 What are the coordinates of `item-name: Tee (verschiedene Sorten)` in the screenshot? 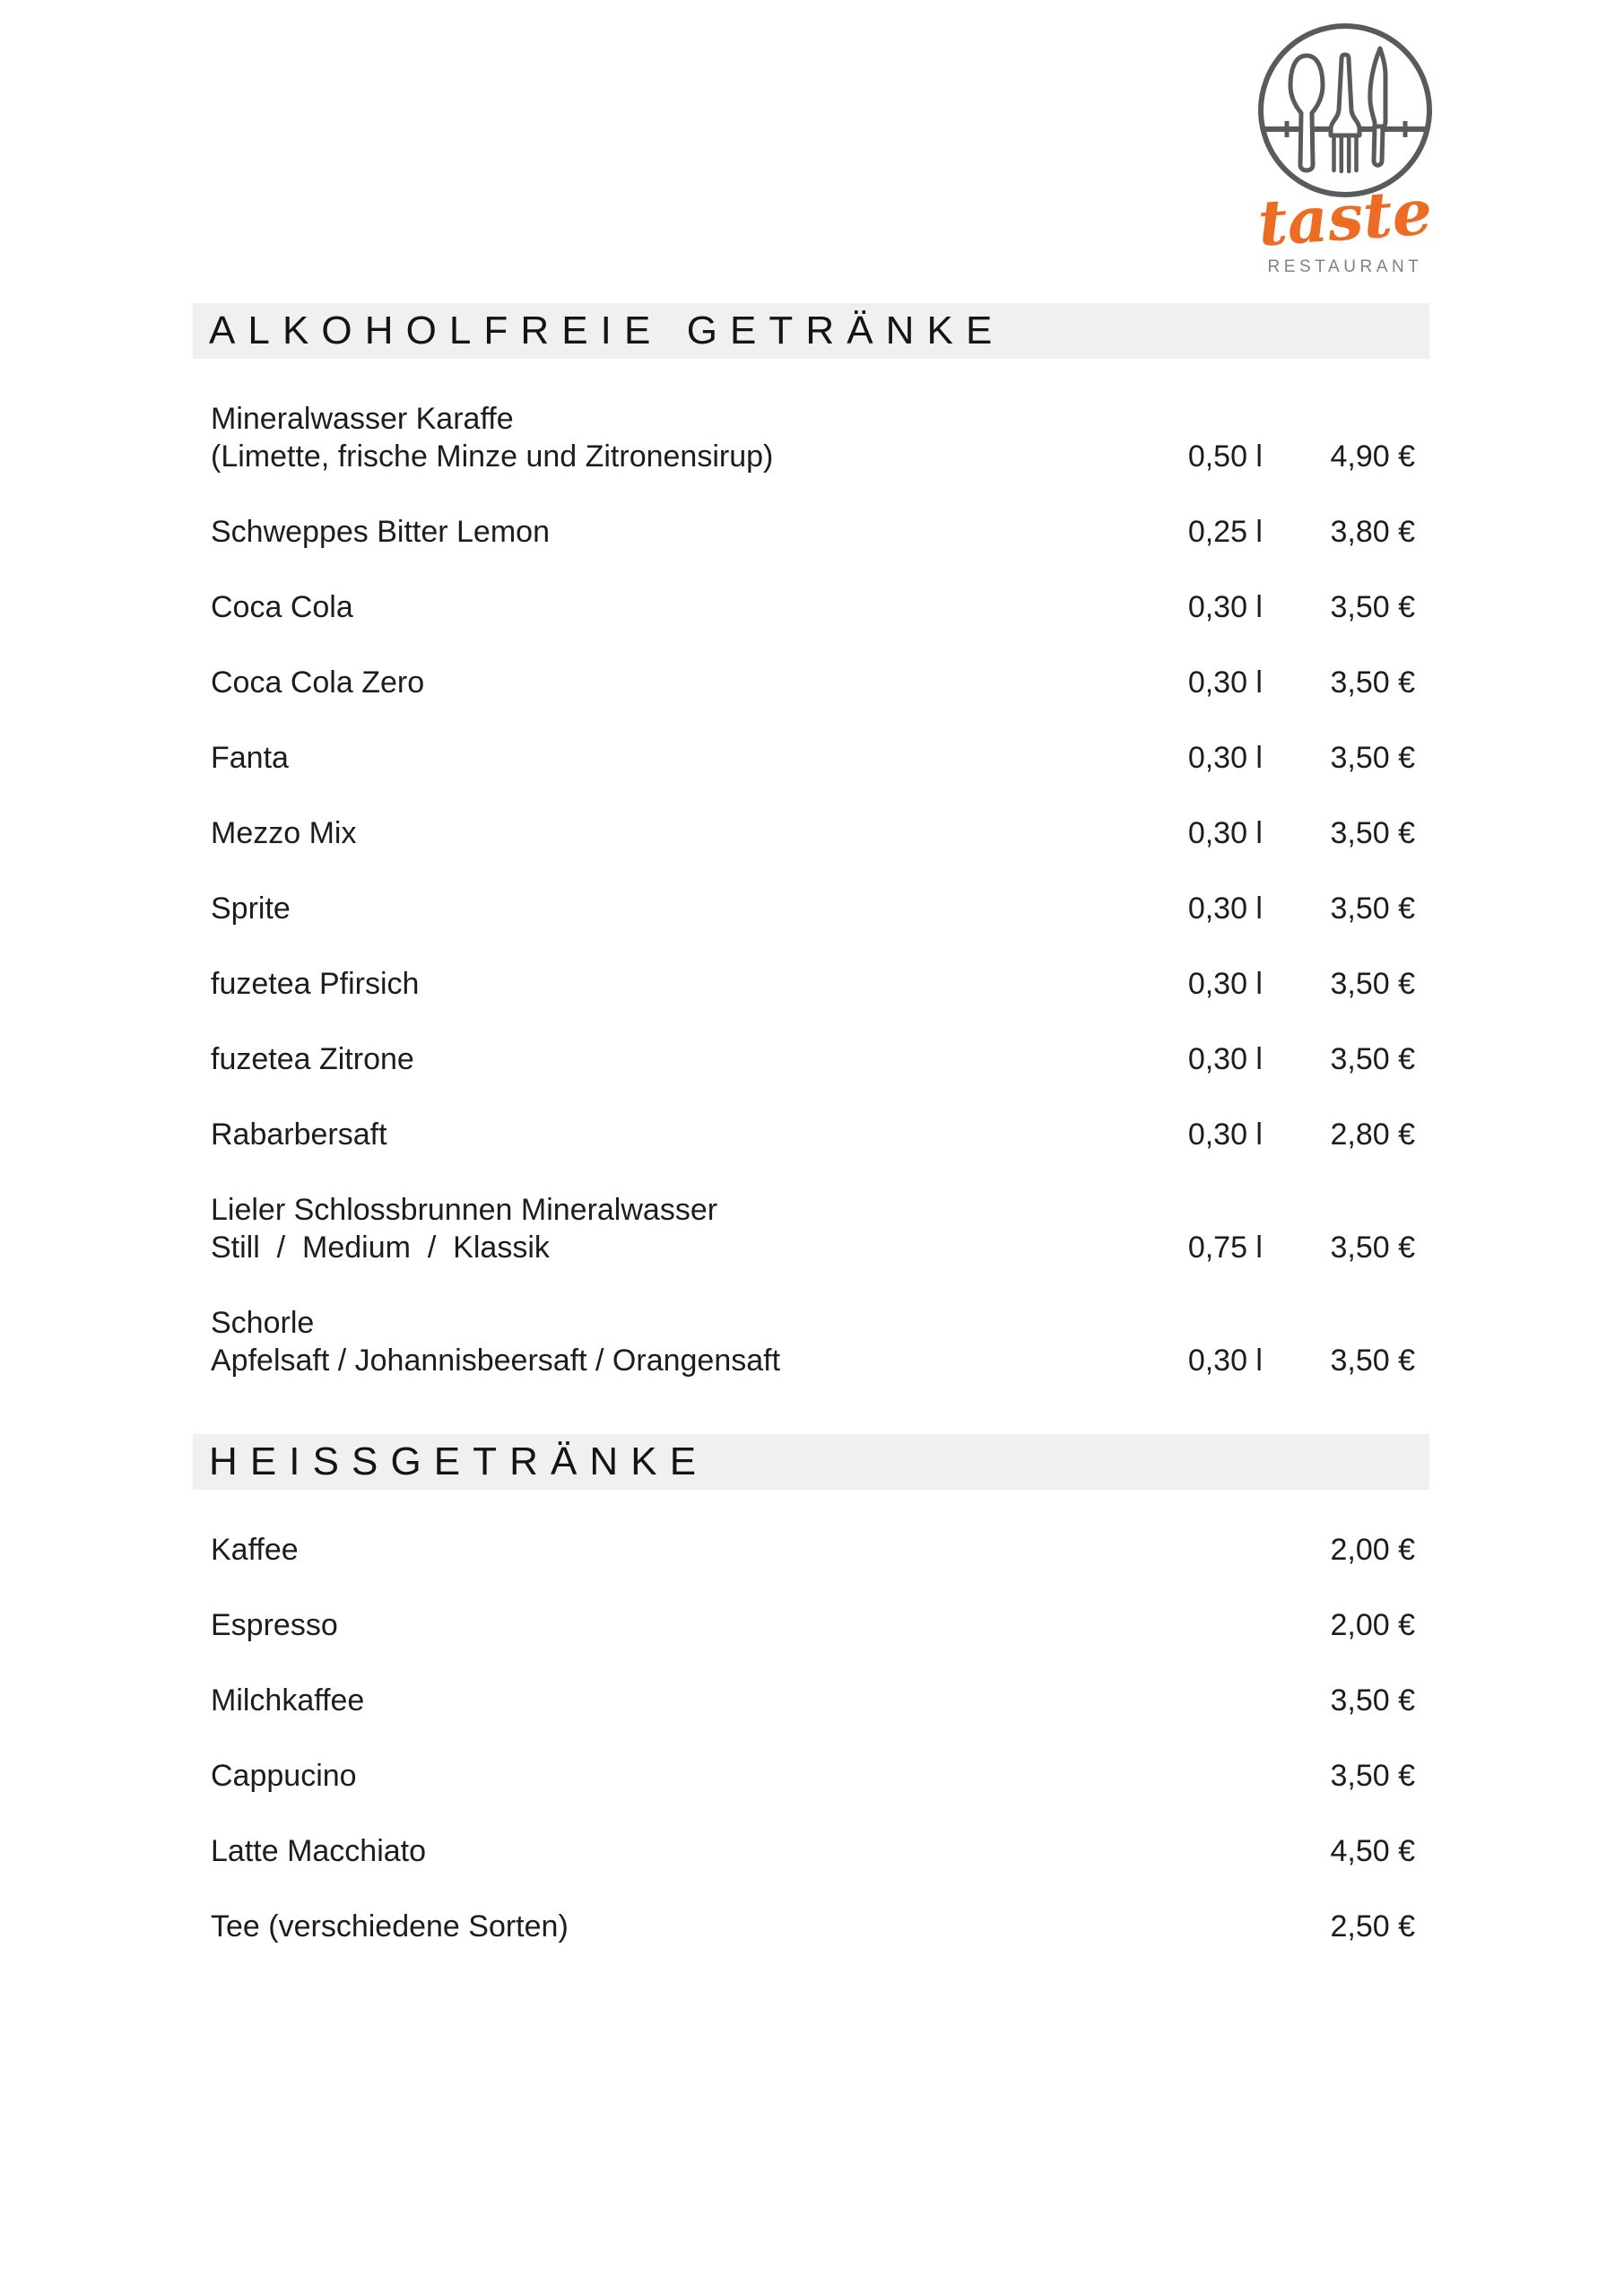 It's located at (390, 1926).